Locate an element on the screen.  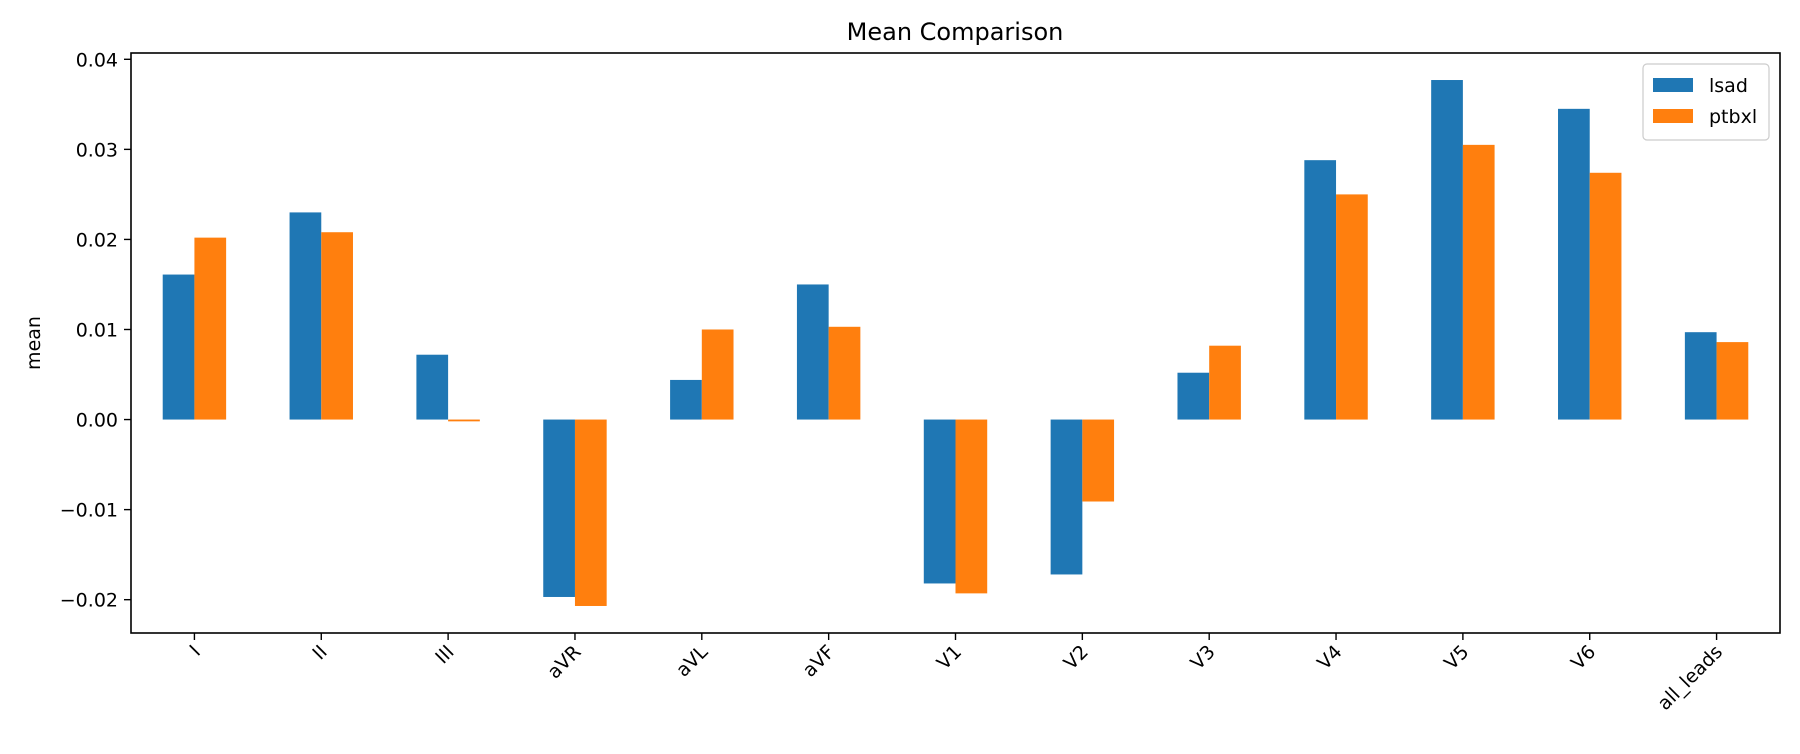
legend-box is located at coordinates (1706, 102).